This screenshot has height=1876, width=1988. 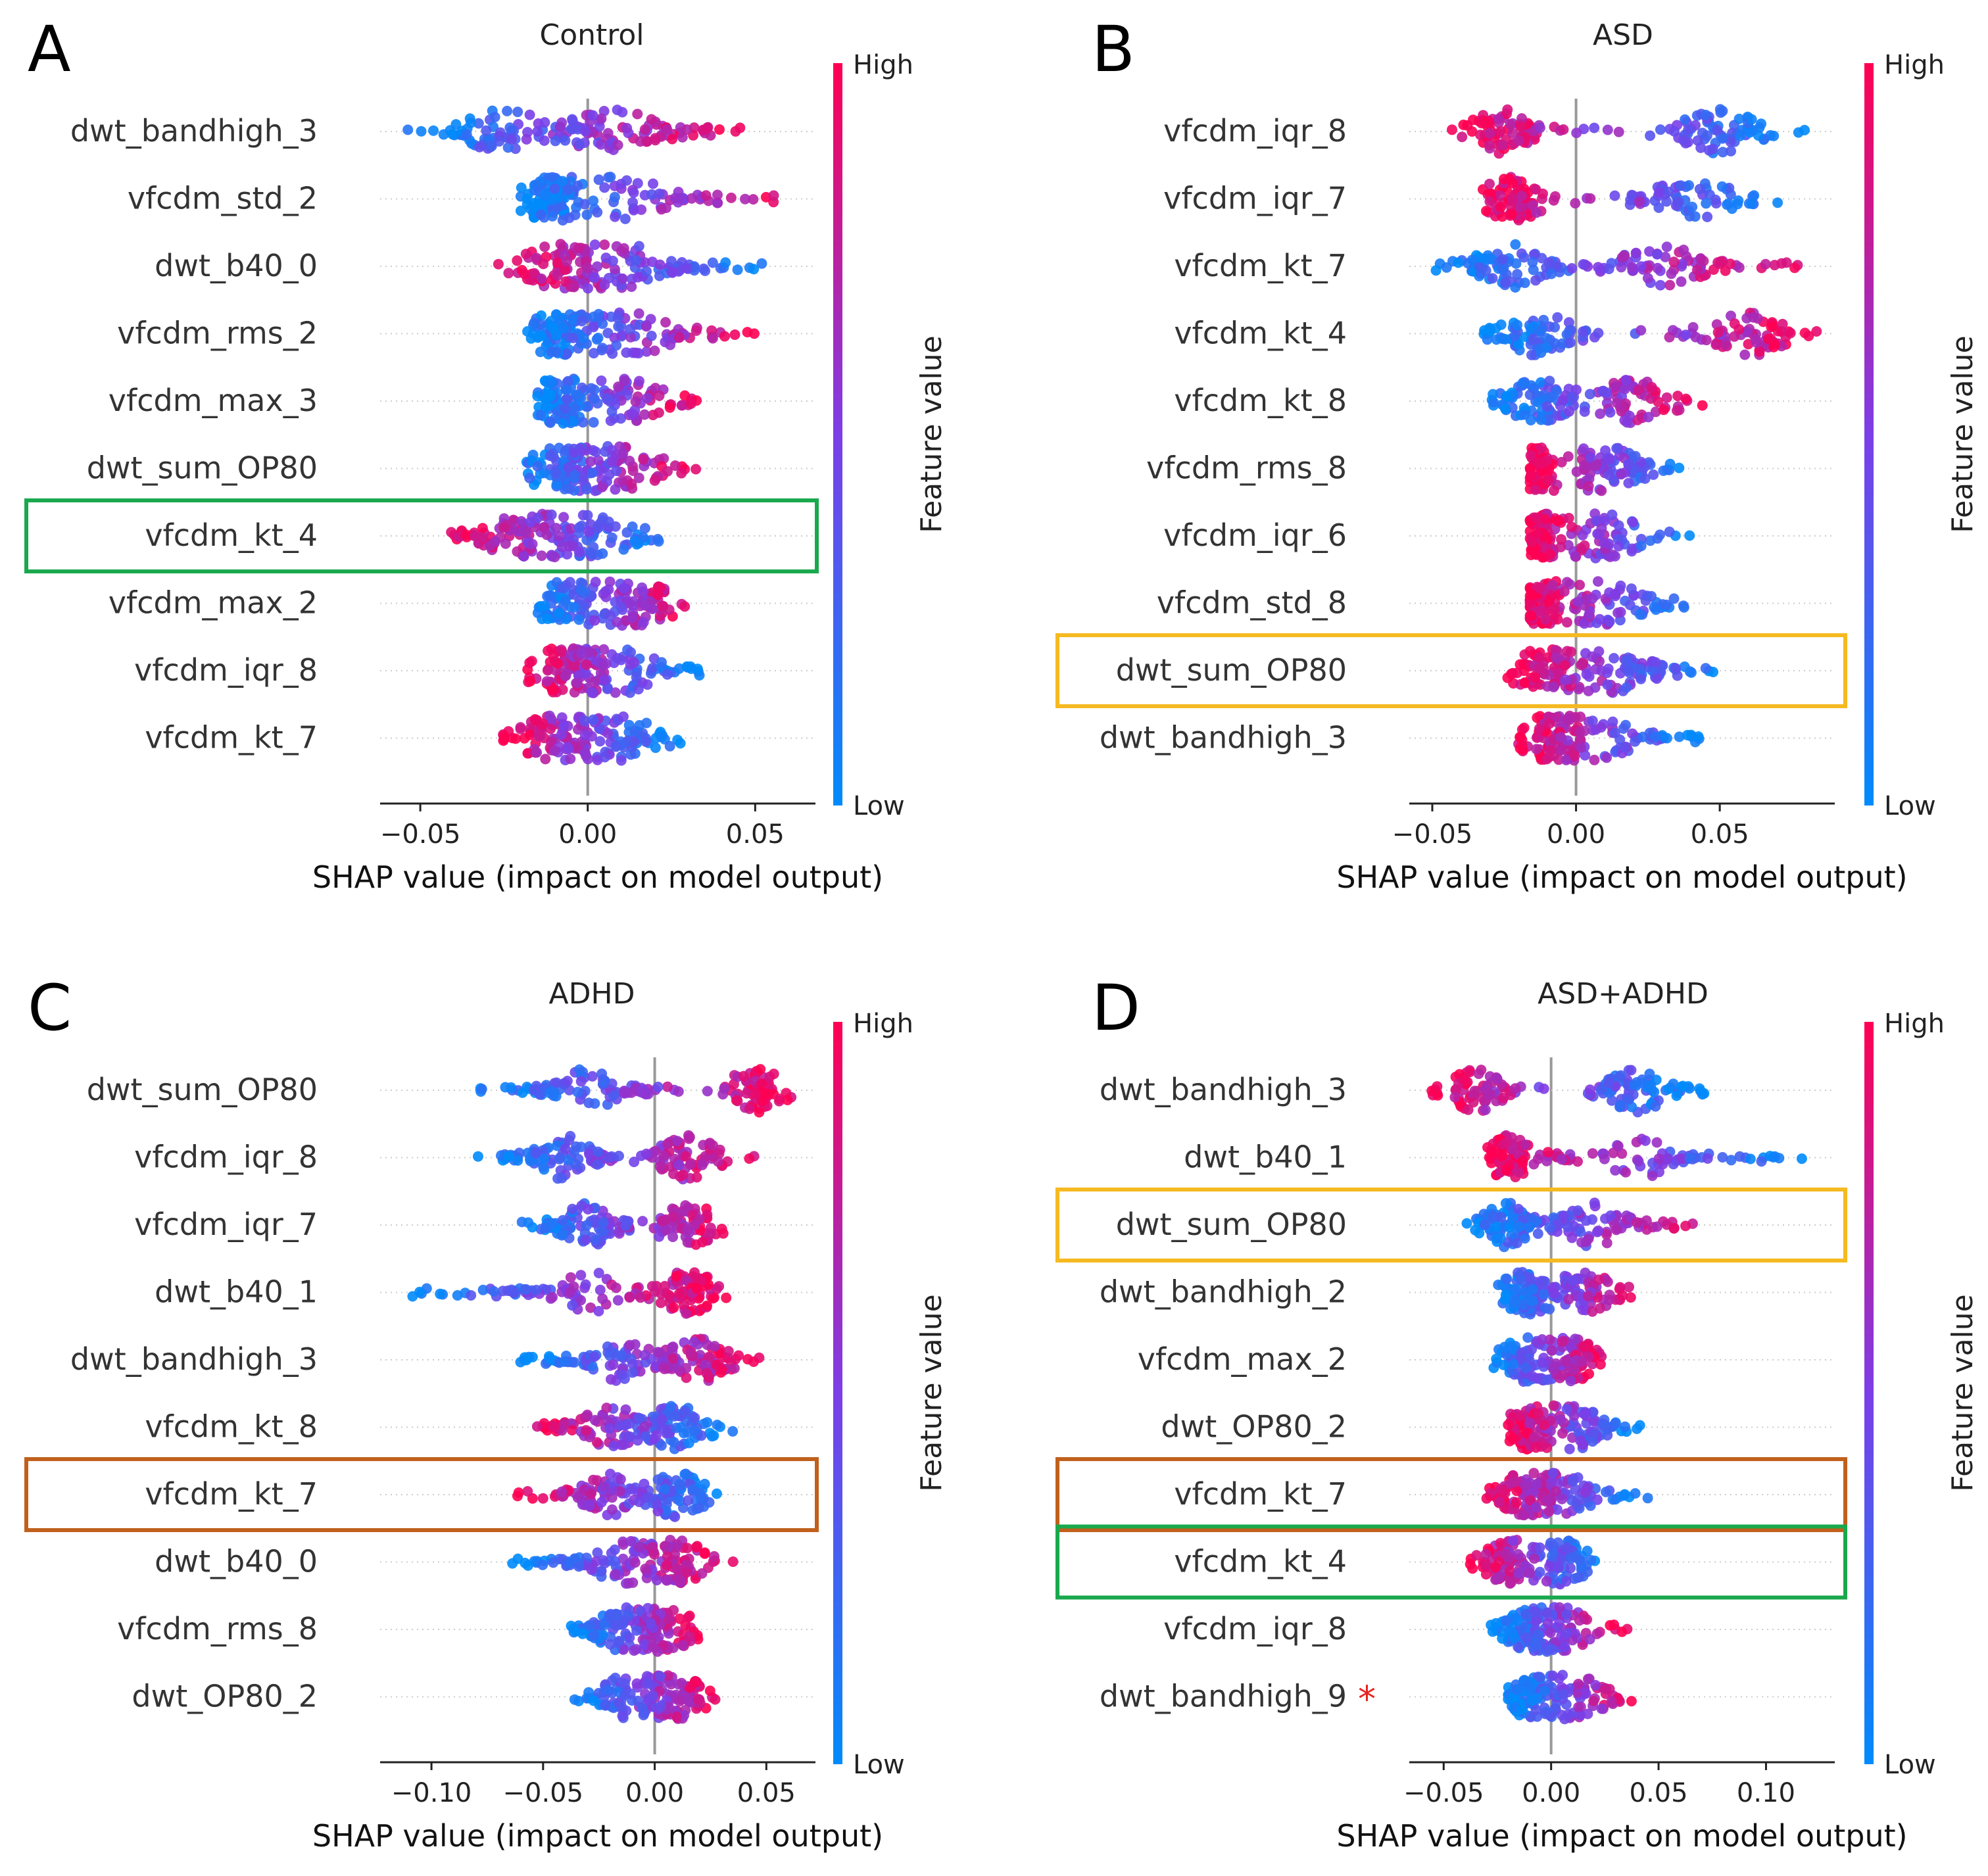 What do you see at coordinates (1914, 65) in the screenshot?
I see `colorbar-high-label: High` at bounding box center [1914, 65].